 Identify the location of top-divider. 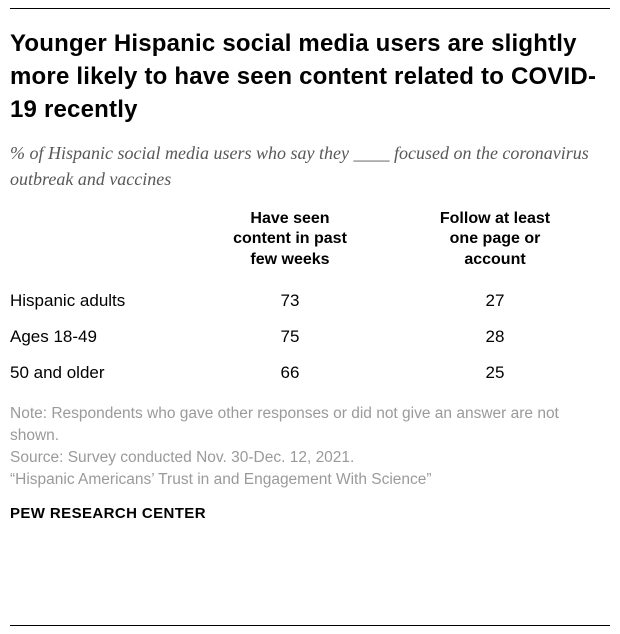
(310, 8).